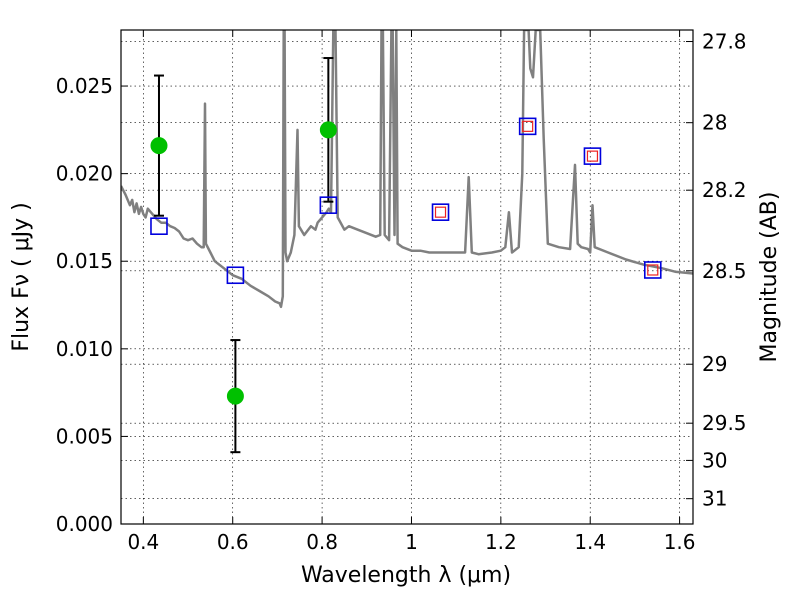 Image resolution: width=800 pixels, height=600 pixels. What do you see at coordinates (501, 542) in the screenshot?
I see `x-tick-label: 1.2` at bounding box center [501, 542].